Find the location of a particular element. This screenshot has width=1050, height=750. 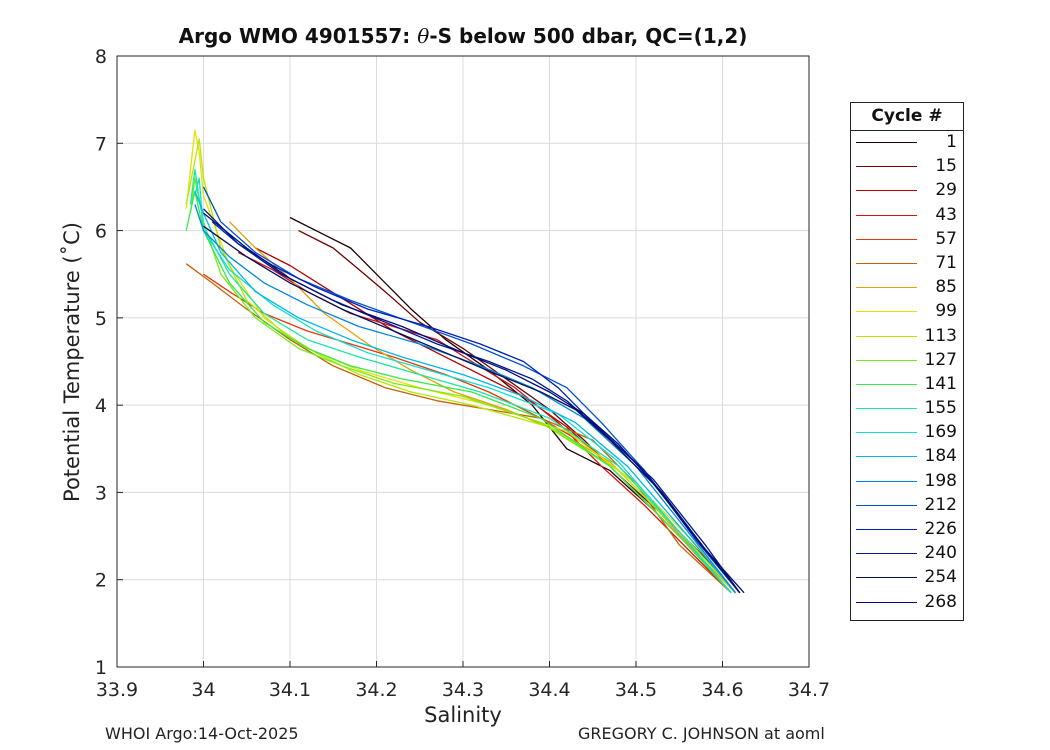

legend-entry: 226 is located at coordinates (907, 530).